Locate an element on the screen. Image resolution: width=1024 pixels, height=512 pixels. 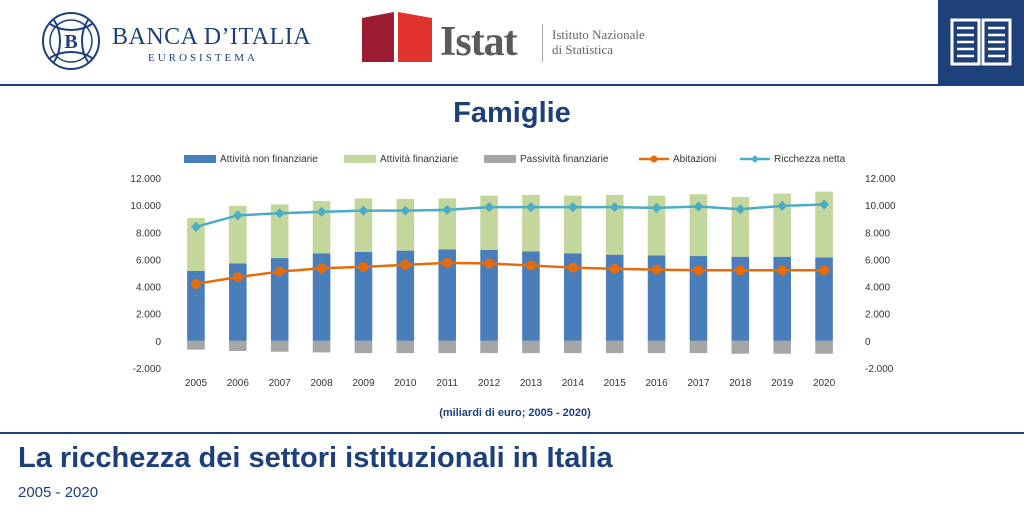
footer-subtitle: 2005 - 2020 is located at coordinates (58, 492).